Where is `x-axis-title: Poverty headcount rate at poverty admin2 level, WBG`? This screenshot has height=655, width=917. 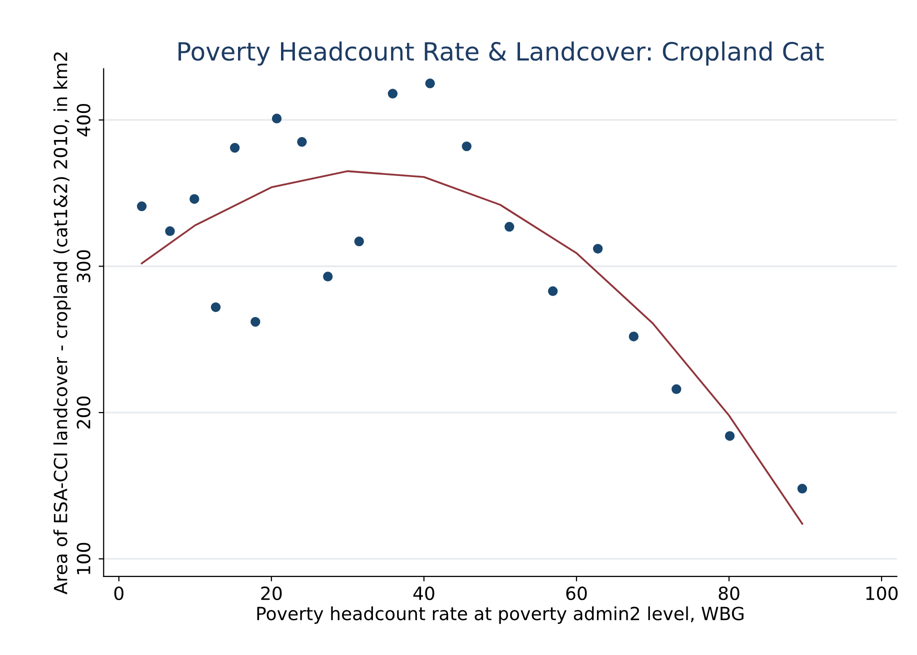
x-axis-title: Poverty headcount rate at poverty admin2 level, WBG is located at coordinates (500, 615).